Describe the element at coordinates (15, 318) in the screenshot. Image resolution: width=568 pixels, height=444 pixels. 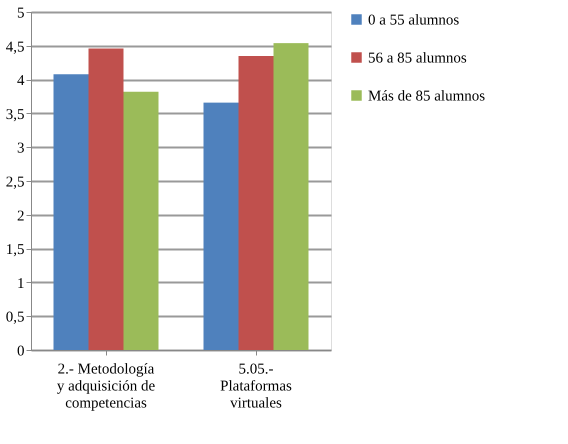
I see `y-tick-label: 0,5` at that location.